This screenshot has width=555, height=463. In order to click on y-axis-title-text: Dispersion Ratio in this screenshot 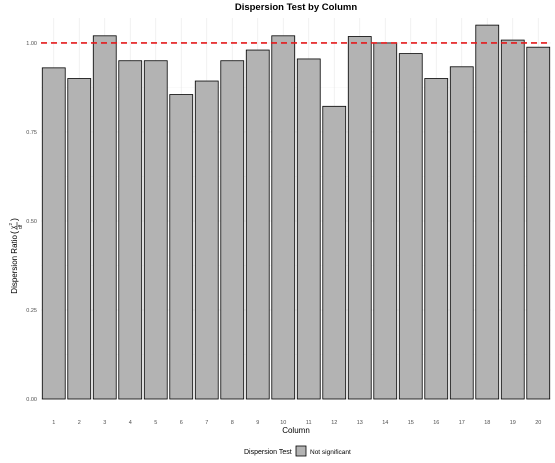, I will do `click(14, 263)`.